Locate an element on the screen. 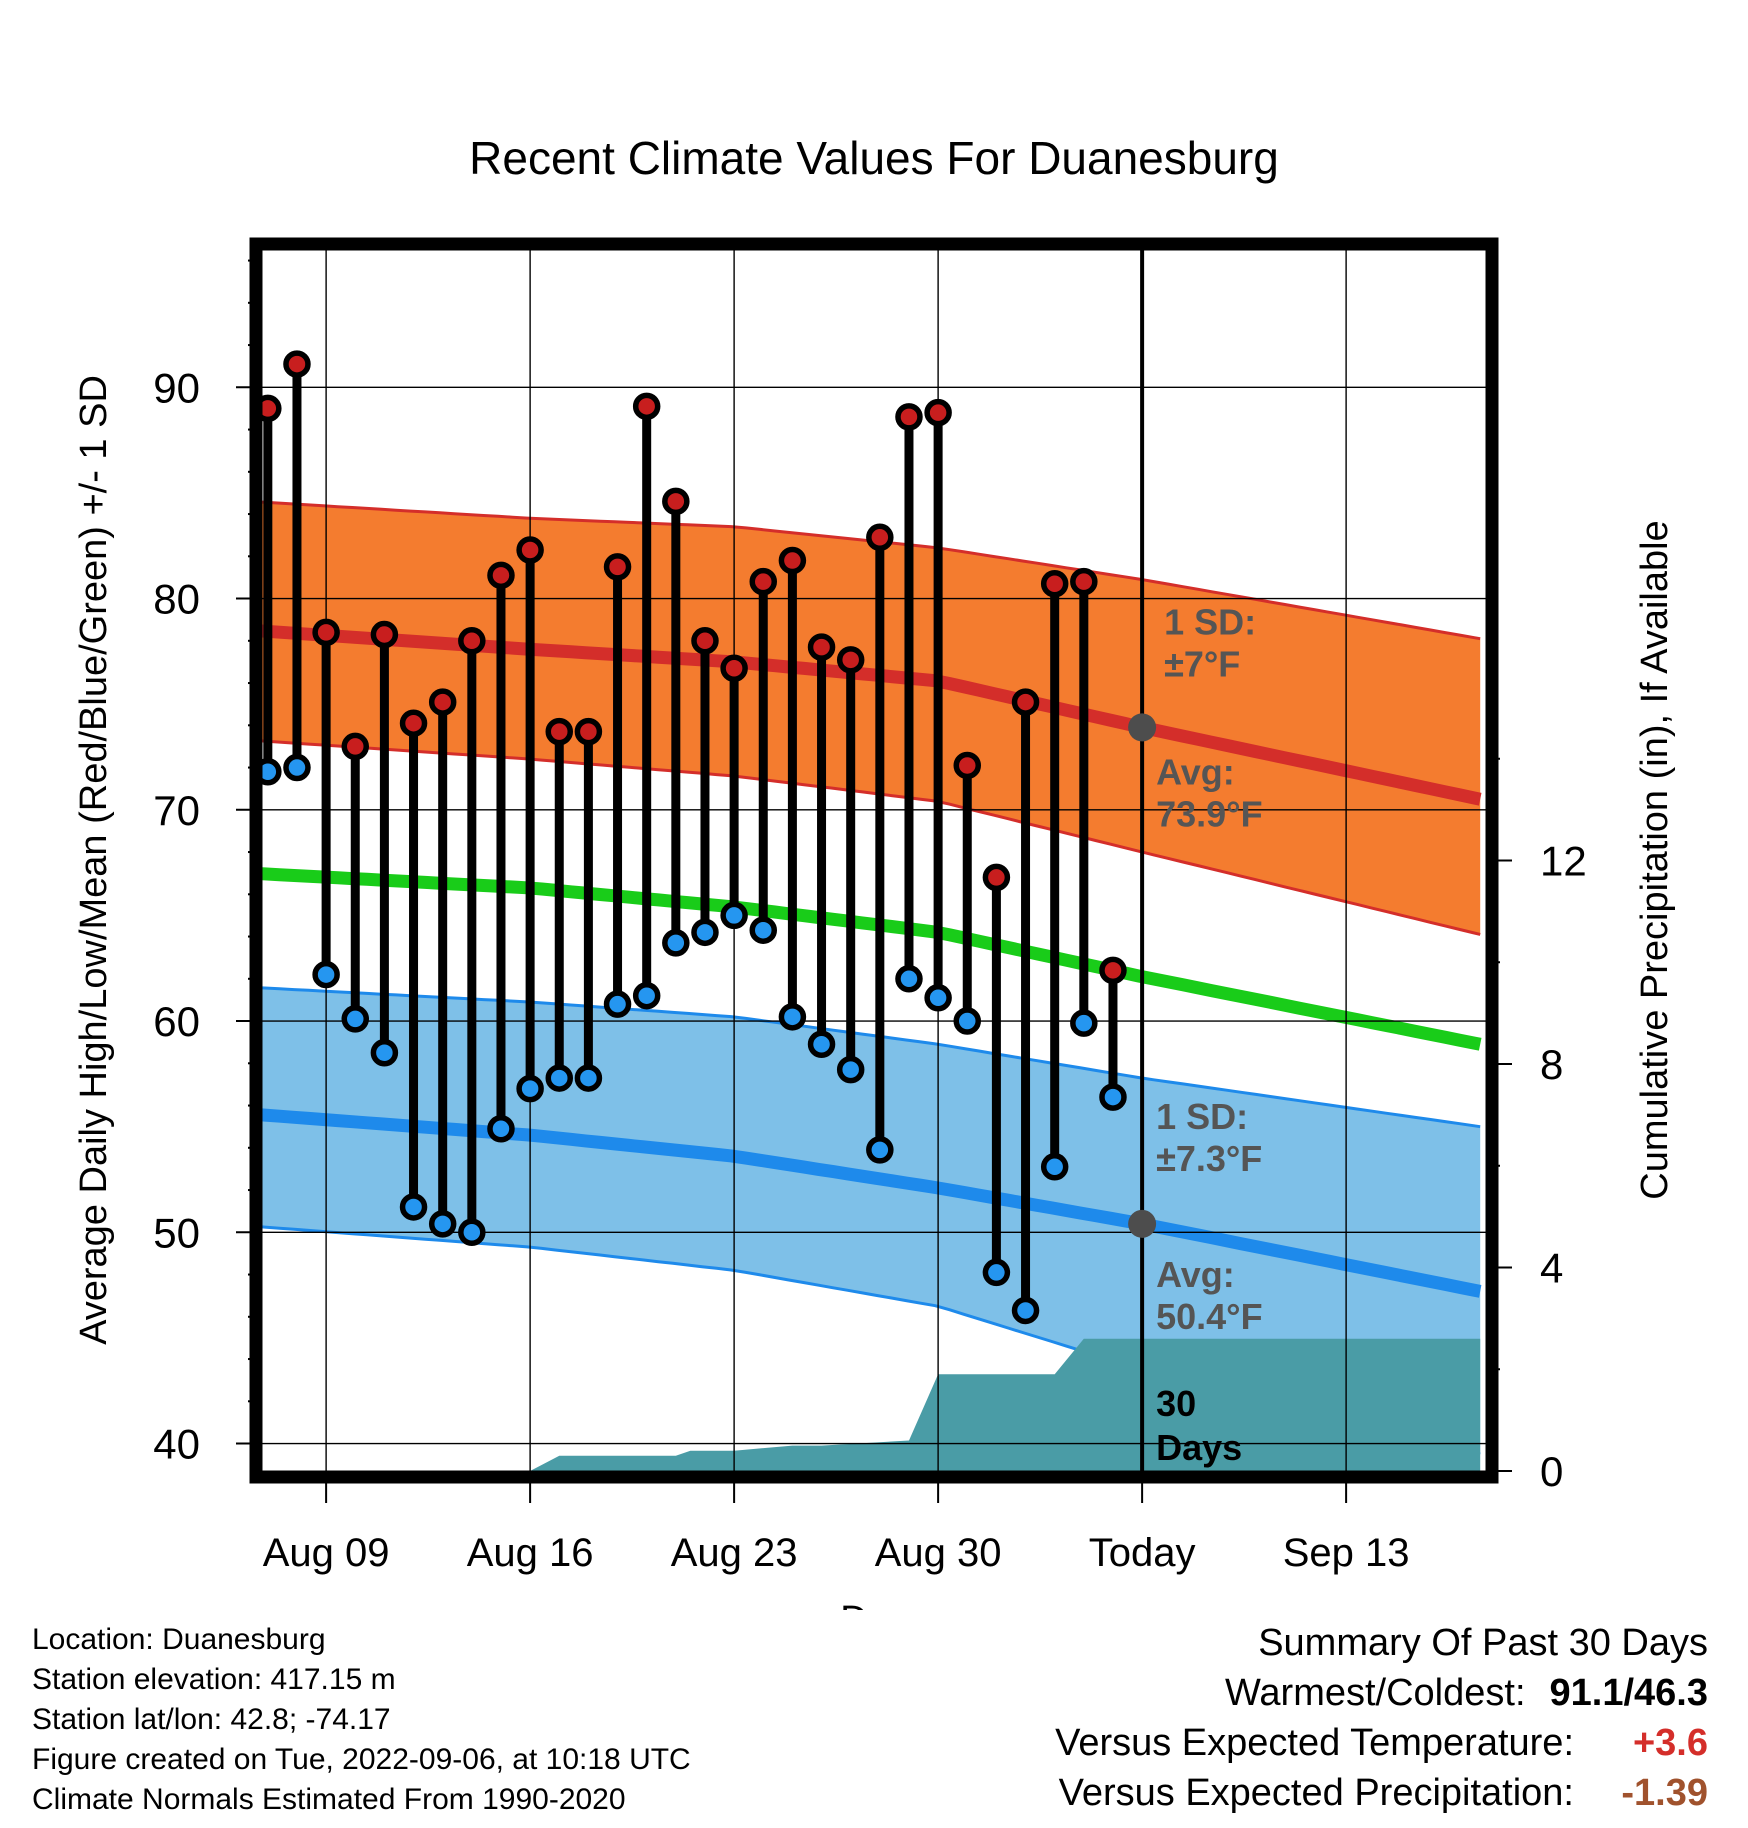 The width and height of the screenshot is (1748, 1828). y2-tick-label: 8 is located at coordinates (1551, 1064).